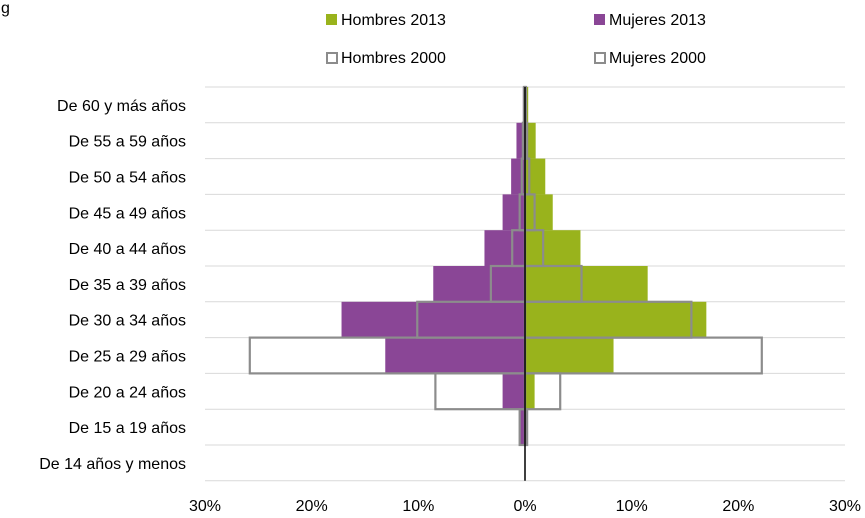  Describe the element at coordinates (393, 20) in the screenshot. I see `legend-label-hombres-2013: Hombres 2013` at that location.